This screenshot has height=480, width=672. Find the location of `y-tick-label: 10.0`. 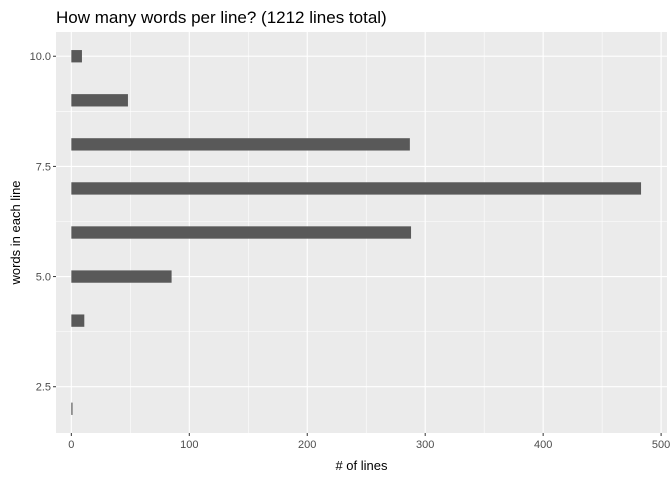

y-tick-label: 10.0 is located at coordinates (40, 57).